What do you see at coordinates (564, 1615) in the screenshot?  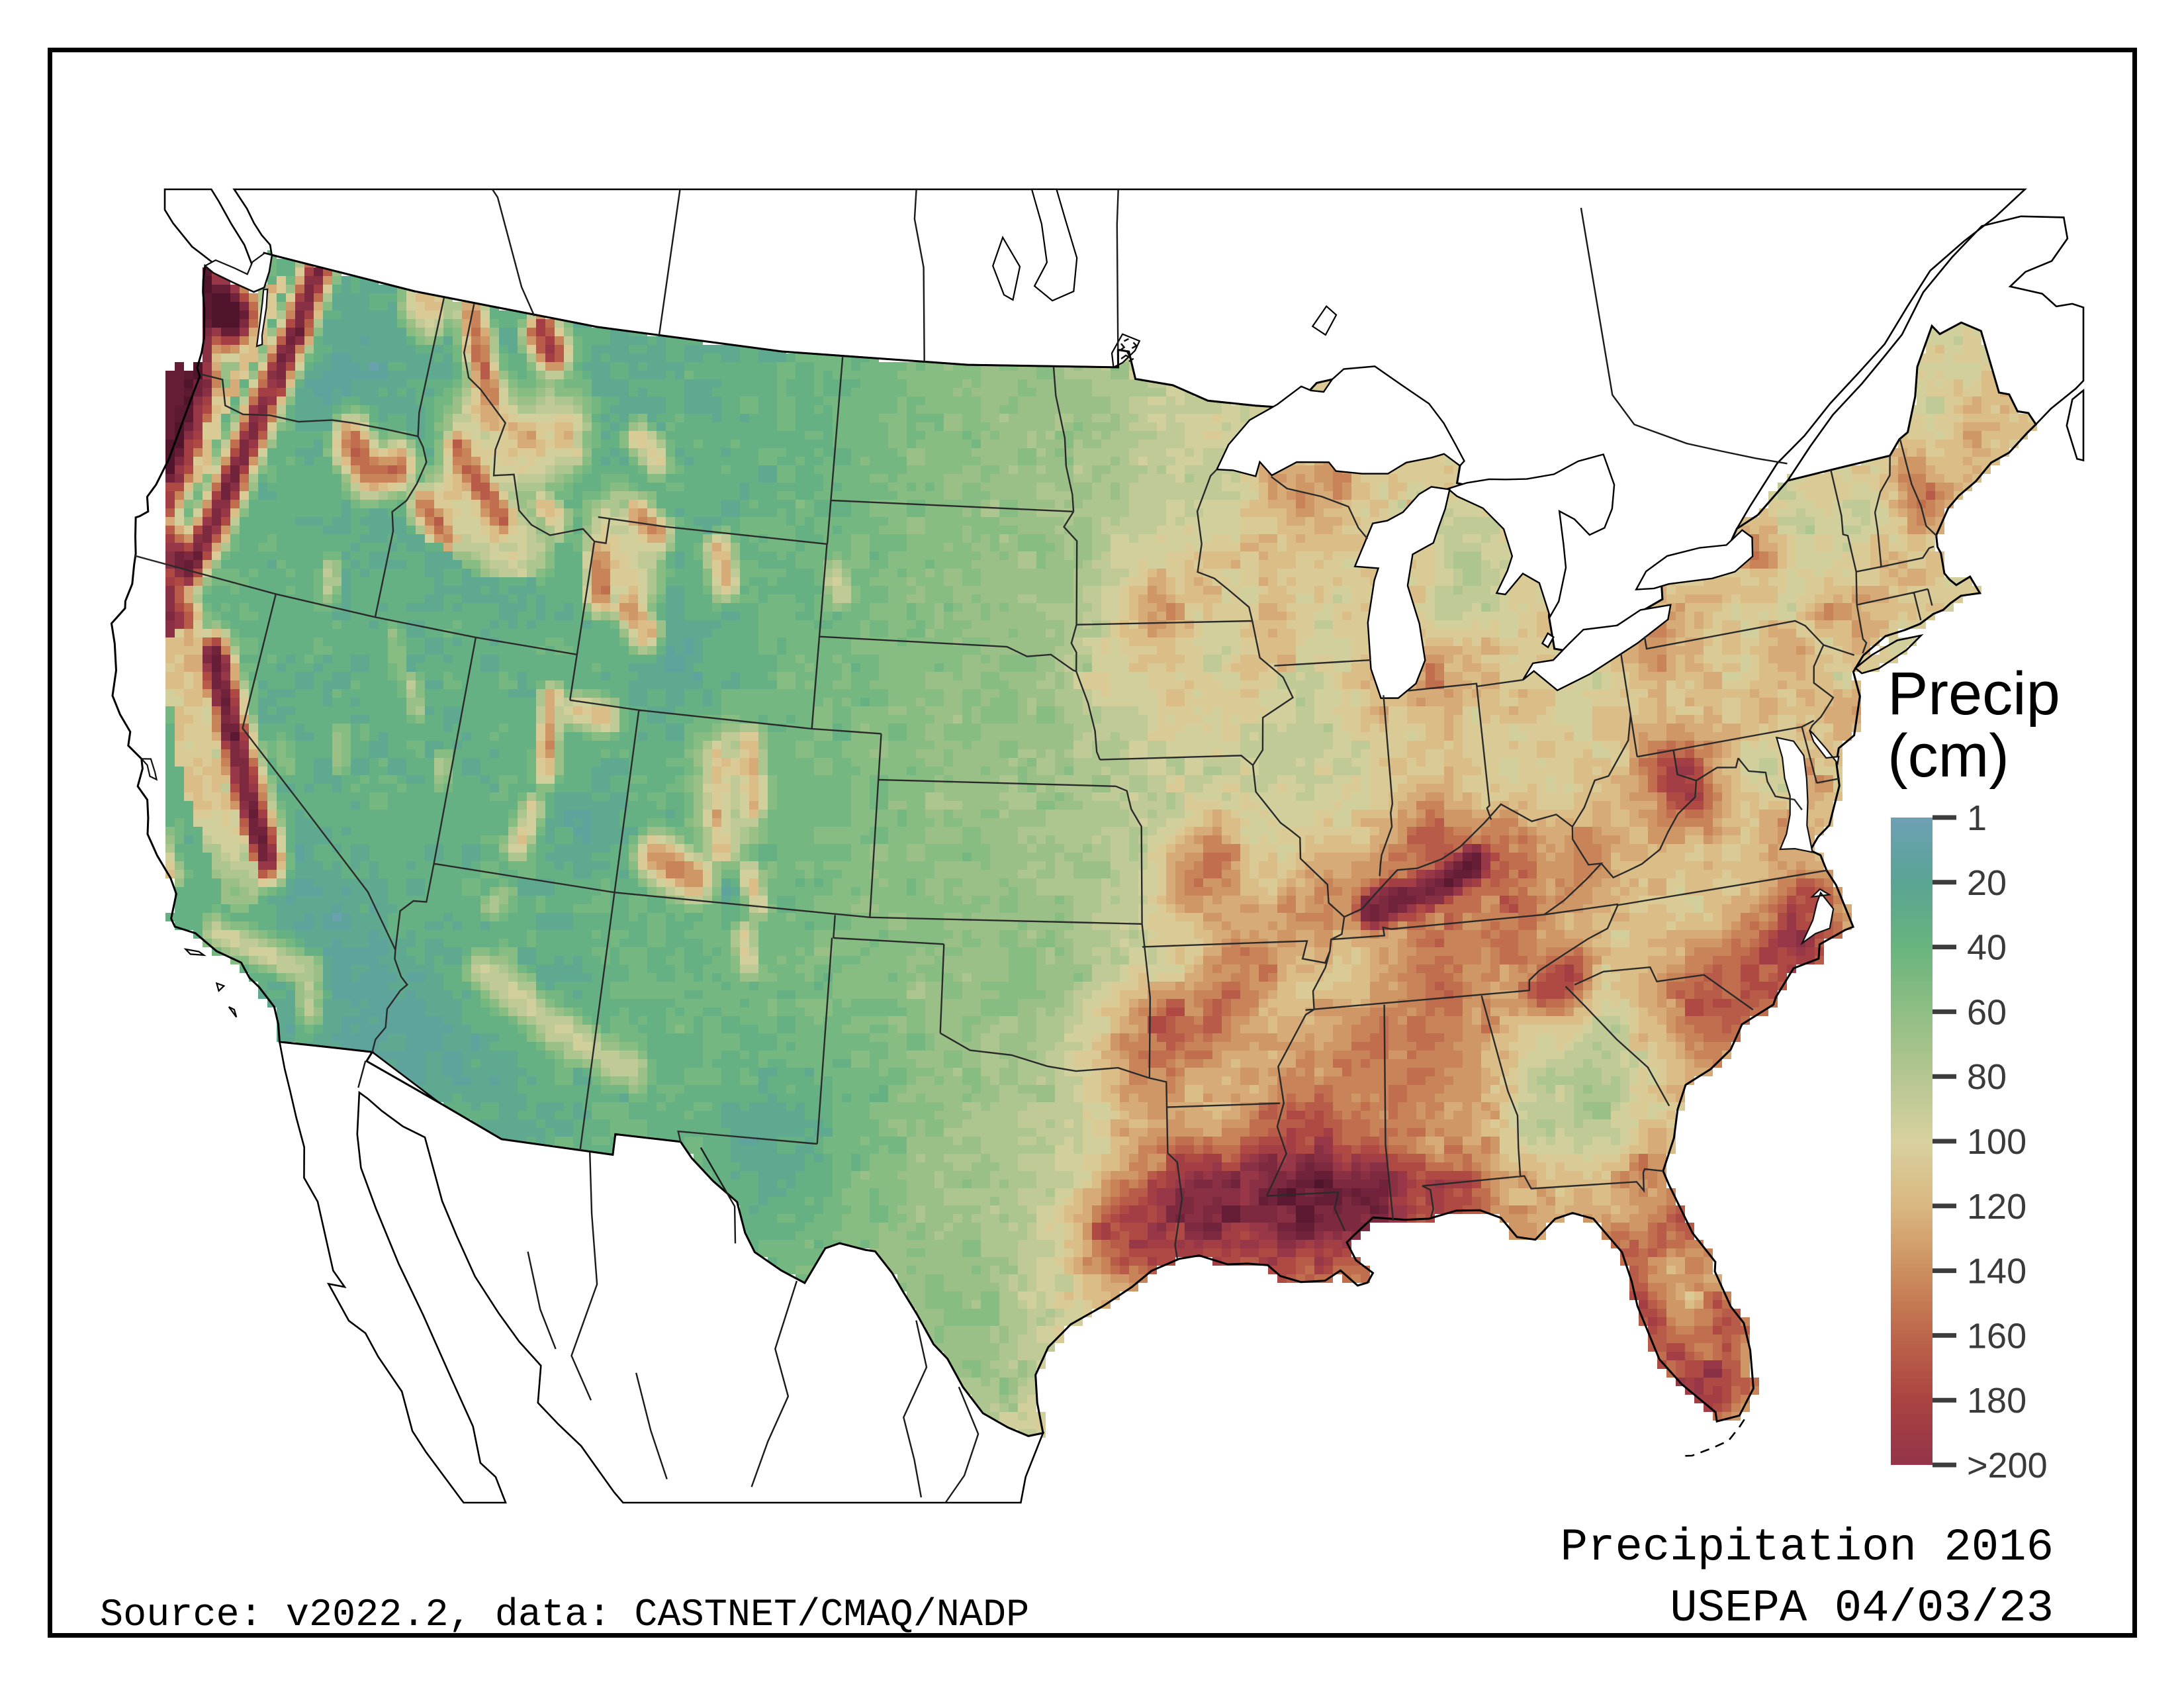 I see `svg-text:Source: v2022.2, data: CASTNET: Source: v2022.2, data: CASTNET/CMAQ/NADP` at bounding box center [564, 1615].